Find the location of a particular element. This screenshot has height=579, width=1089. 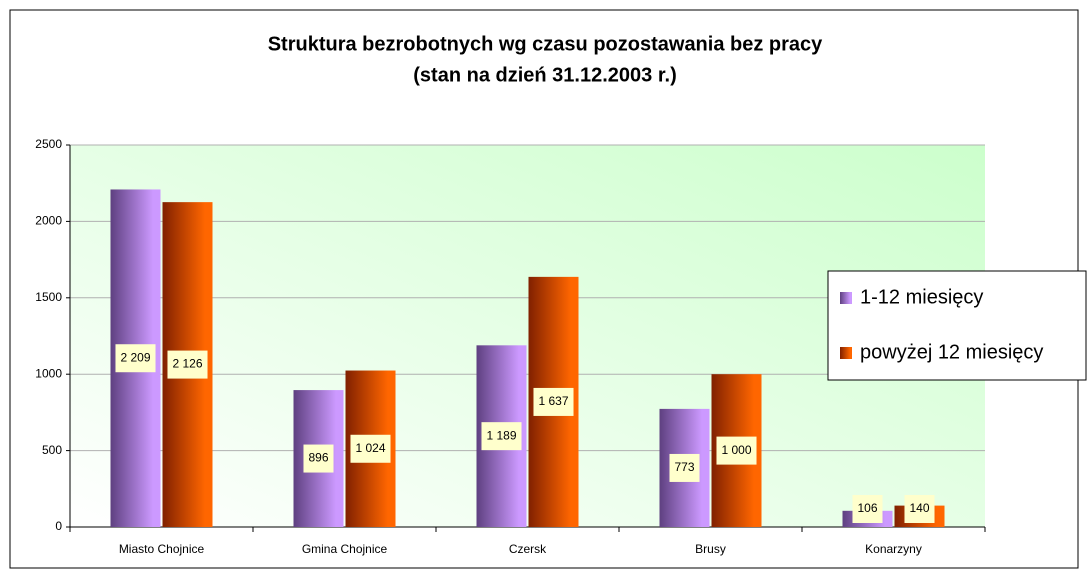

y-tick-label: 2500 is located at coordinates (48, 144).